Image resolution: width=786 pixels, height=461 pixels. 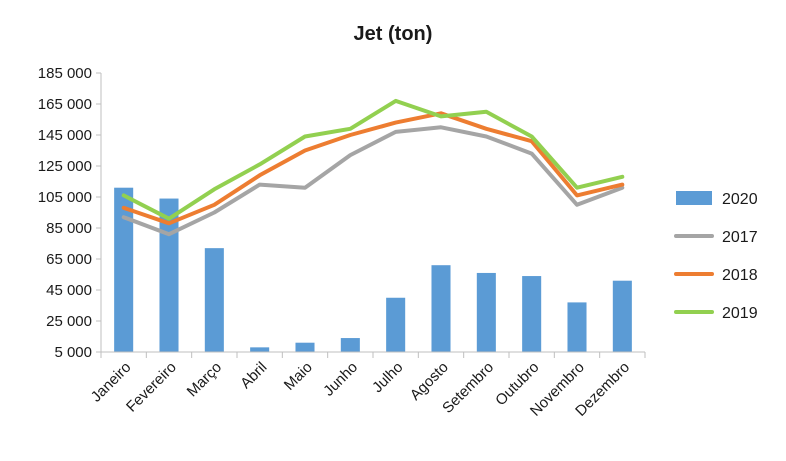 What do you see at coordinates (69, 321) in the screenshot?
I see `y-tick-label: 25 000` at bounding box center [69, 321].